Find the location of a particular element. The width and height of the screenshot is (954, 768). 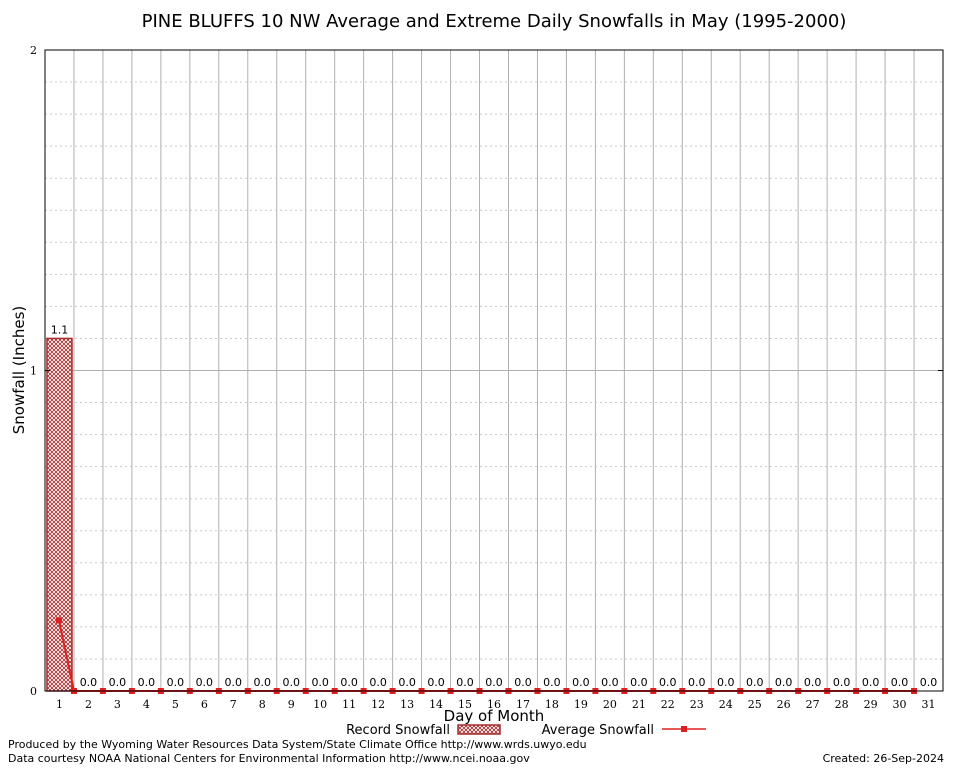

x-tick-label: 19 is located at coordinates (581, 704).